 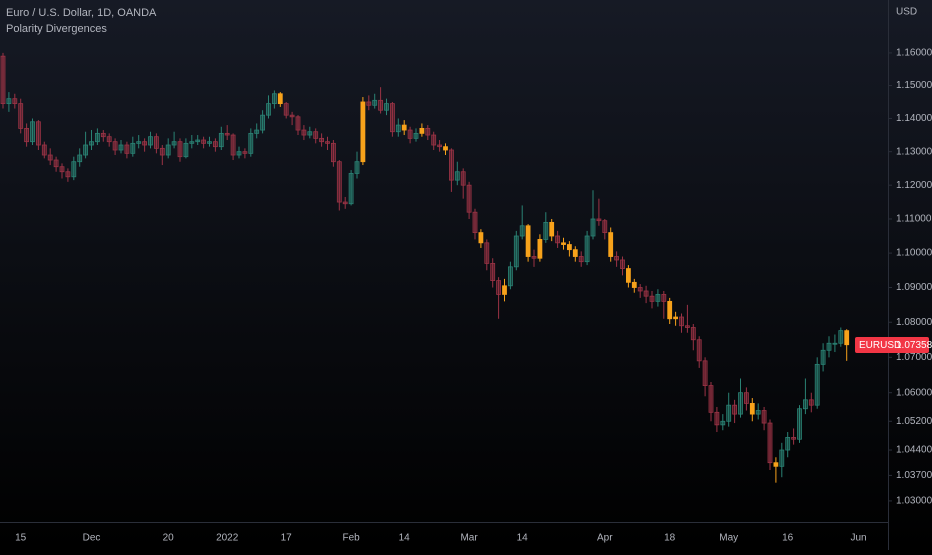 I want to click on y-tick-label: 1.13000, so click(x=914, y=151).